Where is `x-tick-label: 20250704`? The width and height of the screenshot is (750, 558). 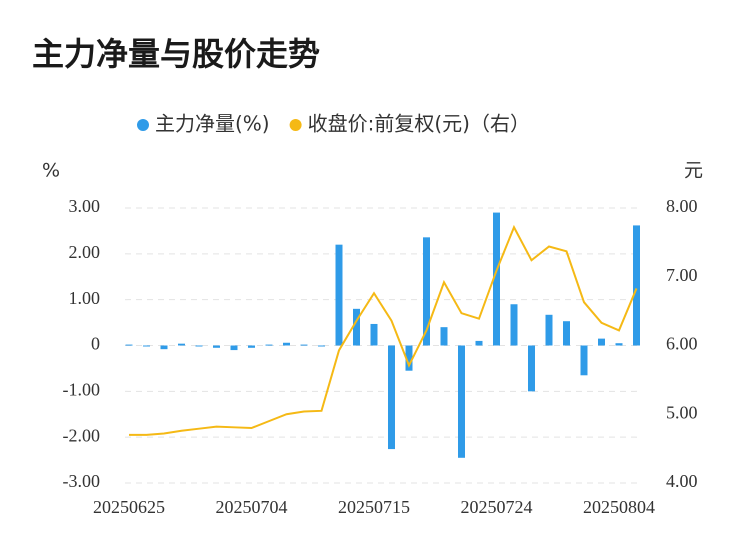 x-tick-label: 20250704 is located at coordinates (252, 507).